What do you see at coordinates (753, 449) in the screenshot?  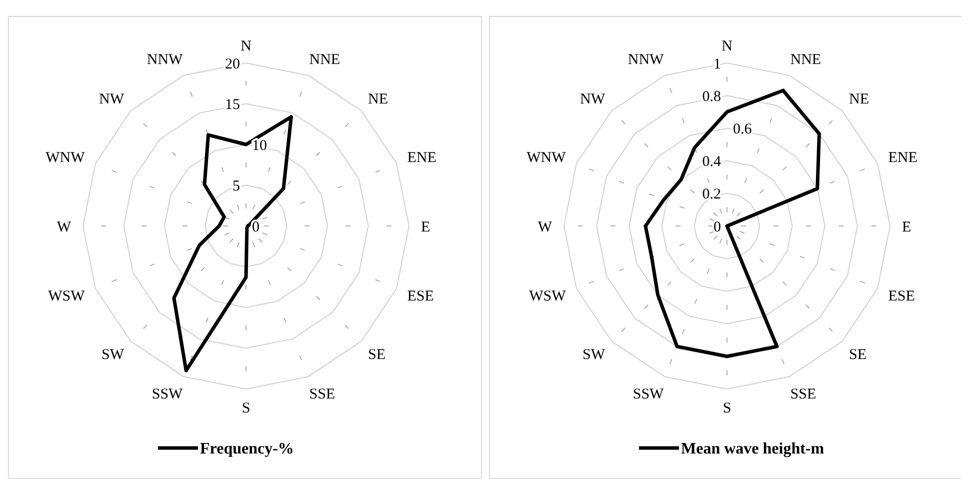 I see `legend-label: Mean wave height-m` at bounding box center [753, 449].